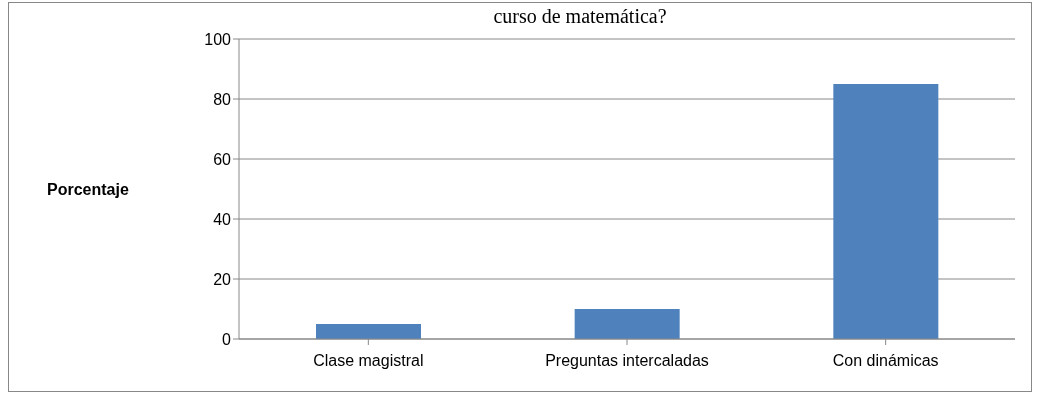 The image size is (1040, 407). What do you see at coordinates (218, 39) in the screenshot?
I see `y-tick-label: 100` at bounding box center [218, 39].